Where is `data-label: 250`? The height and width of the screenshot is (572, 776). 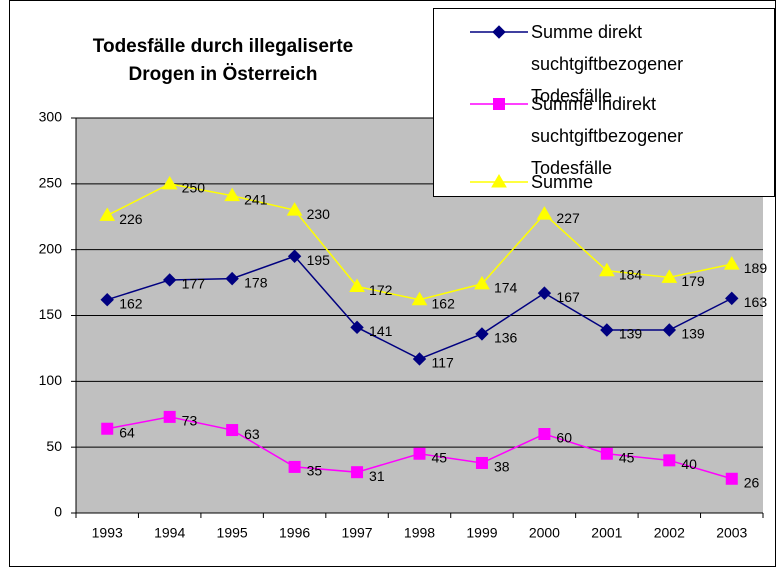 data-label: 250 is located at coordinates (194, 188).